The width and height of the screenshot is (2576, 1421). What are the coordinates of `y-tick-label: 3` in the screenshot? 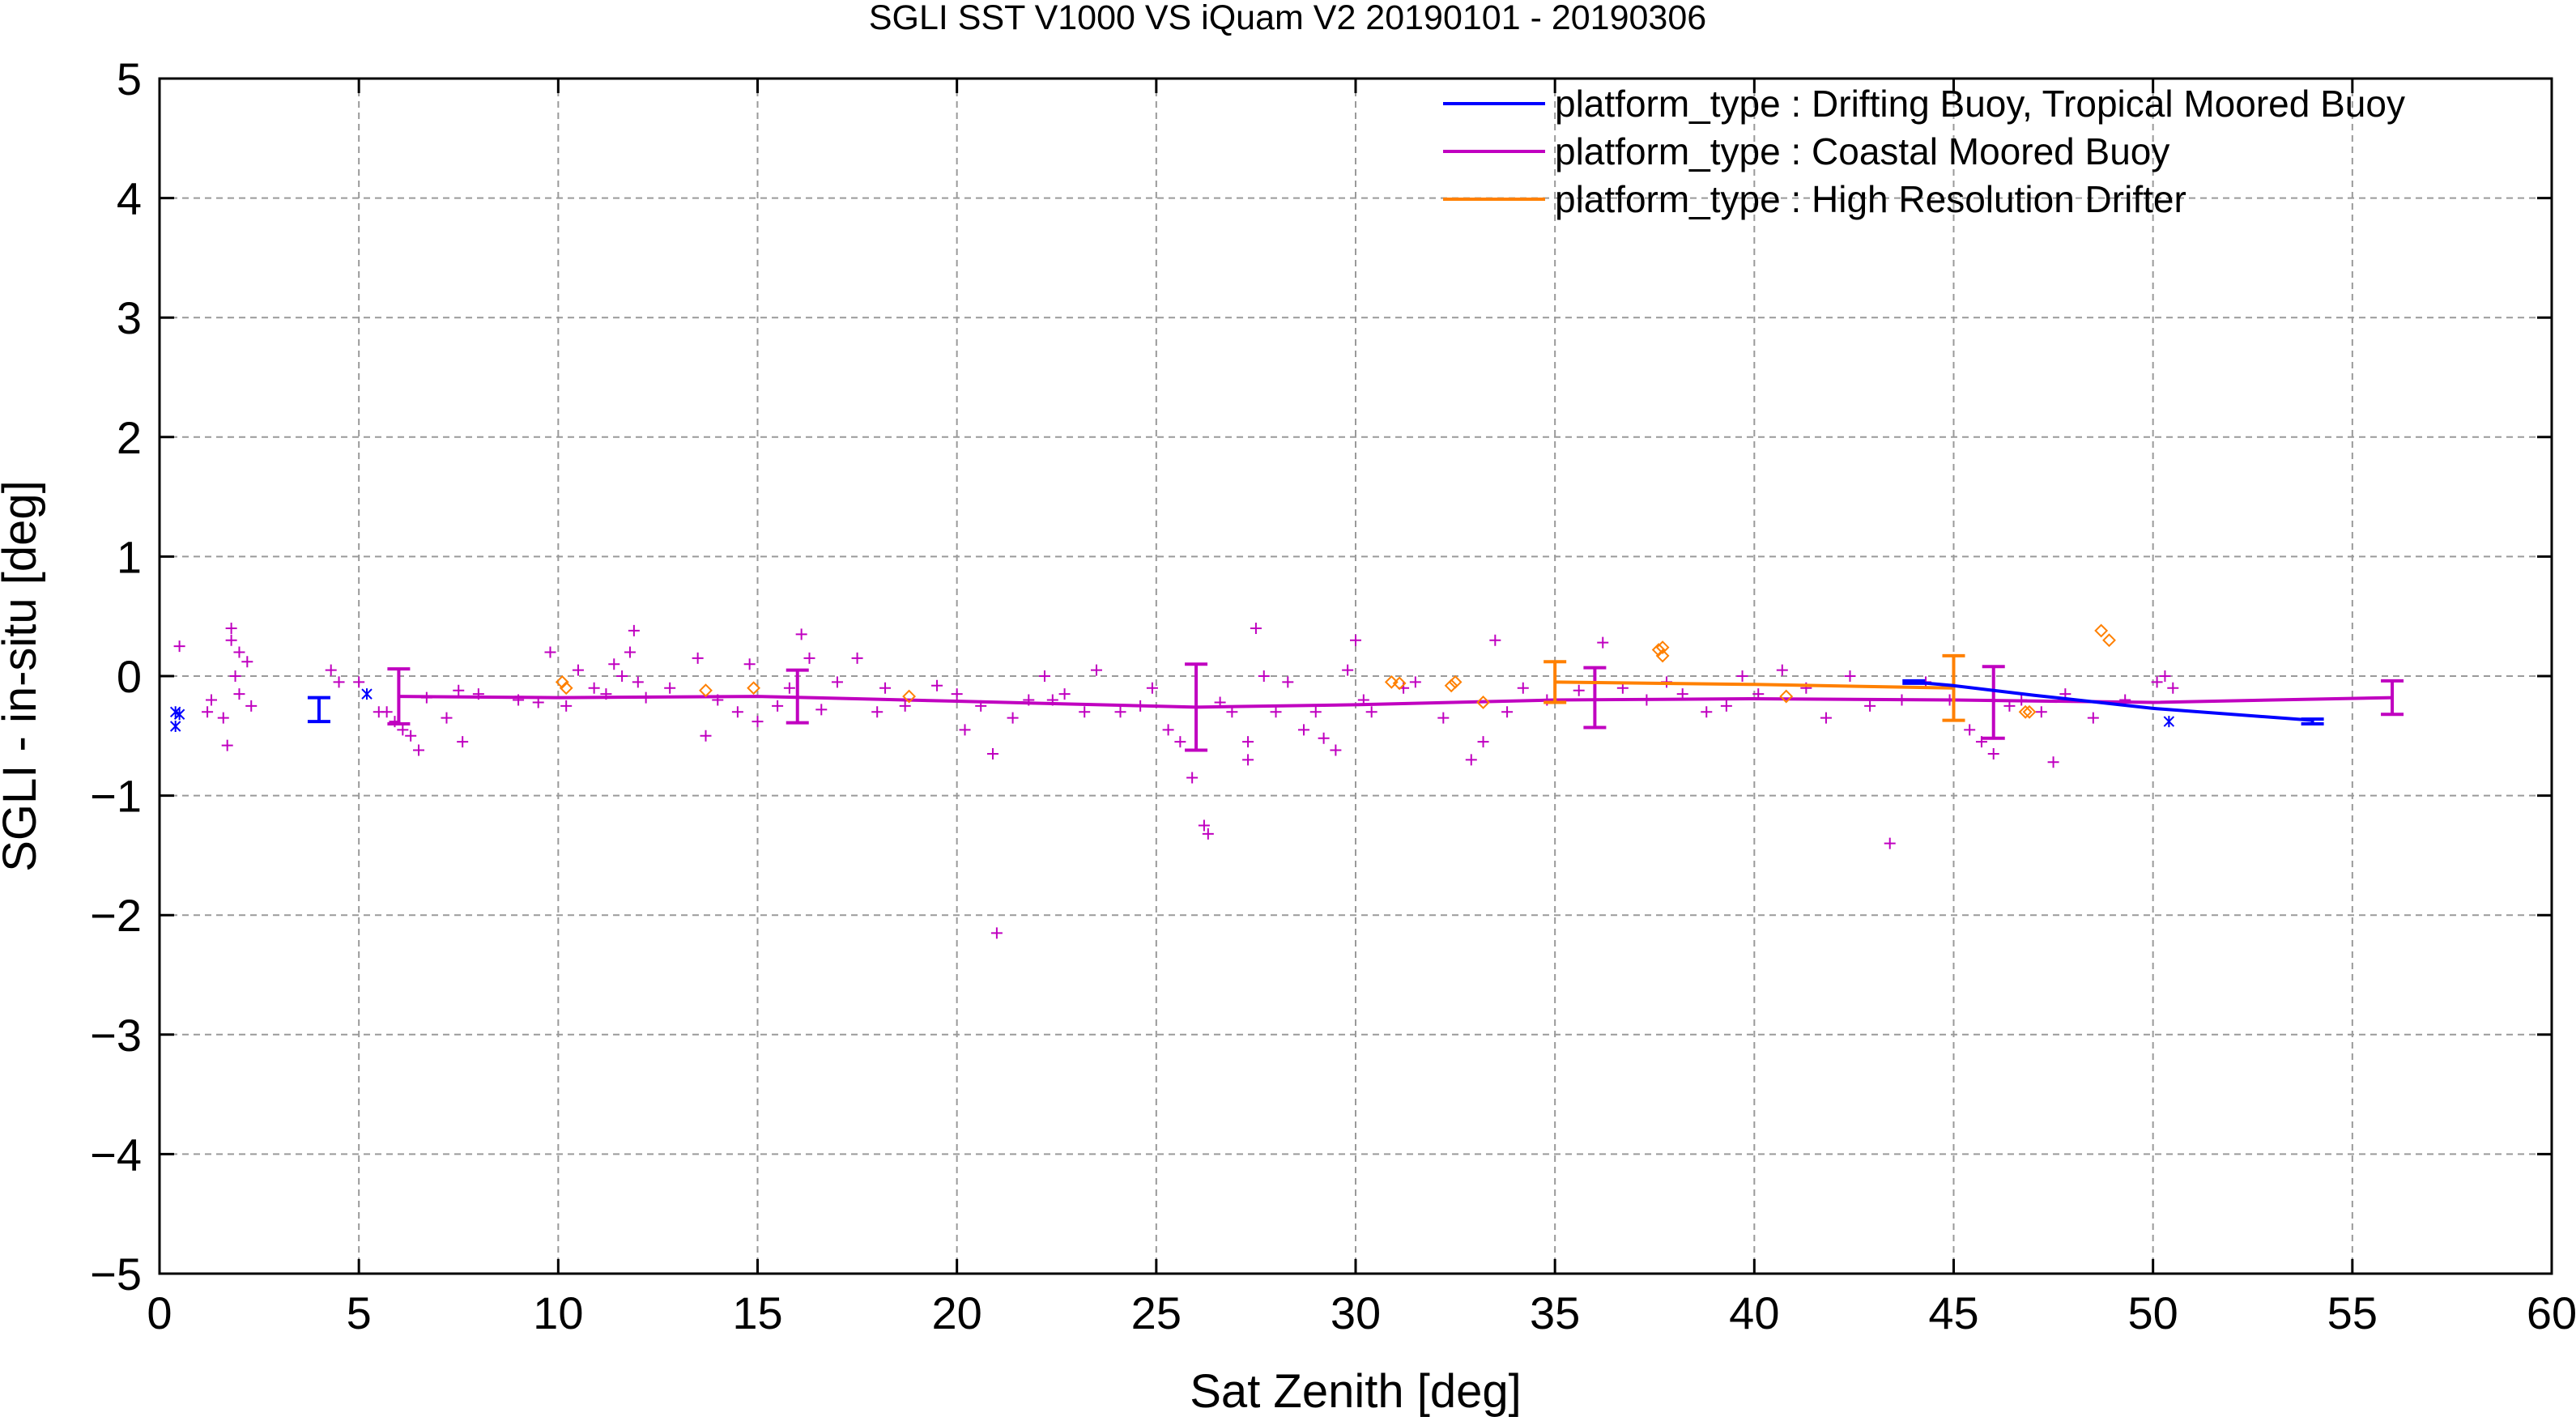 It's located at (129, 317).